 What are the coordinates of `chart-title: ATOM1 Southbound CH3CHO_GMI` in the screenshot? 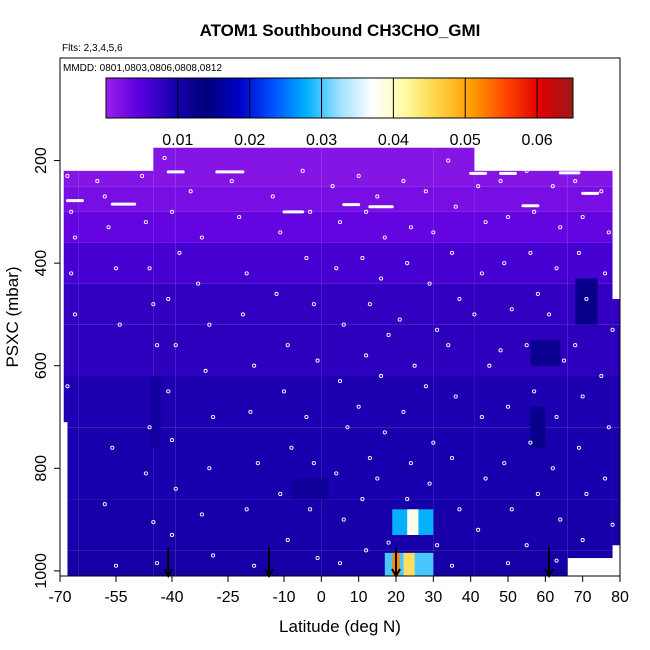 It's located at (340, 30).